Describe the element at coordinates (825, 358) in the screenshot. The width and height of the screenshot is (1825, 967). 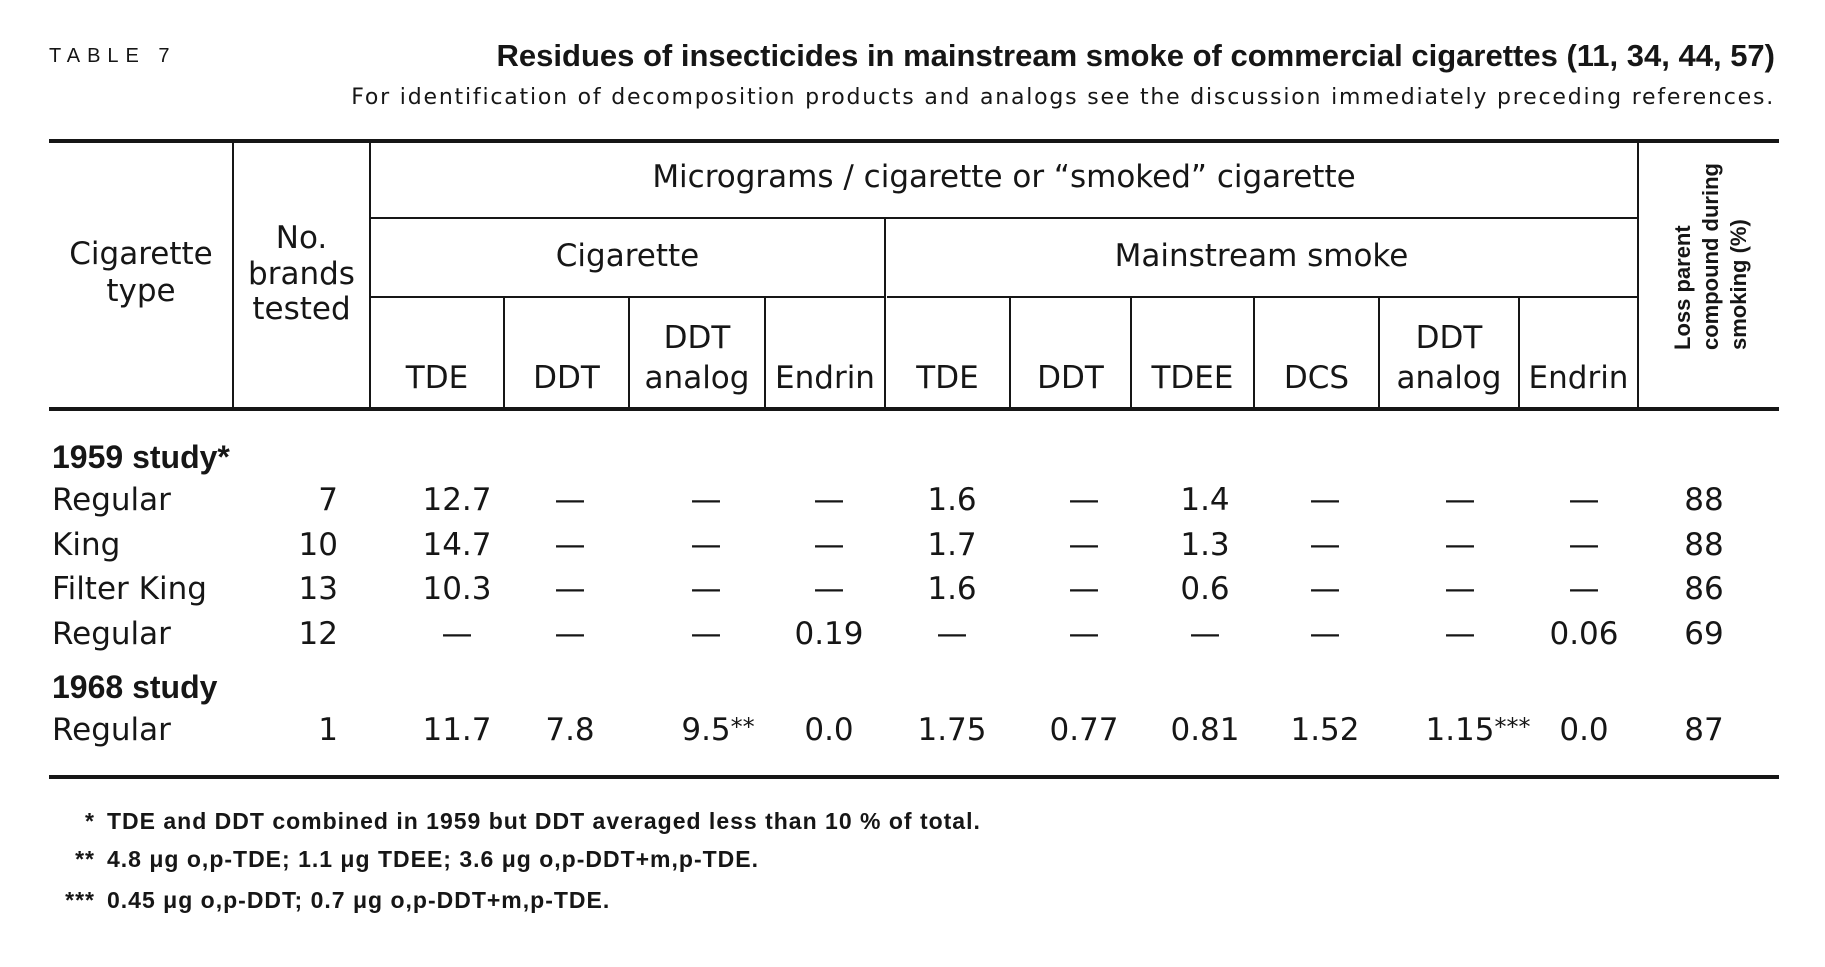
I see `col-header-cig-endrin: Endrin` at that location.